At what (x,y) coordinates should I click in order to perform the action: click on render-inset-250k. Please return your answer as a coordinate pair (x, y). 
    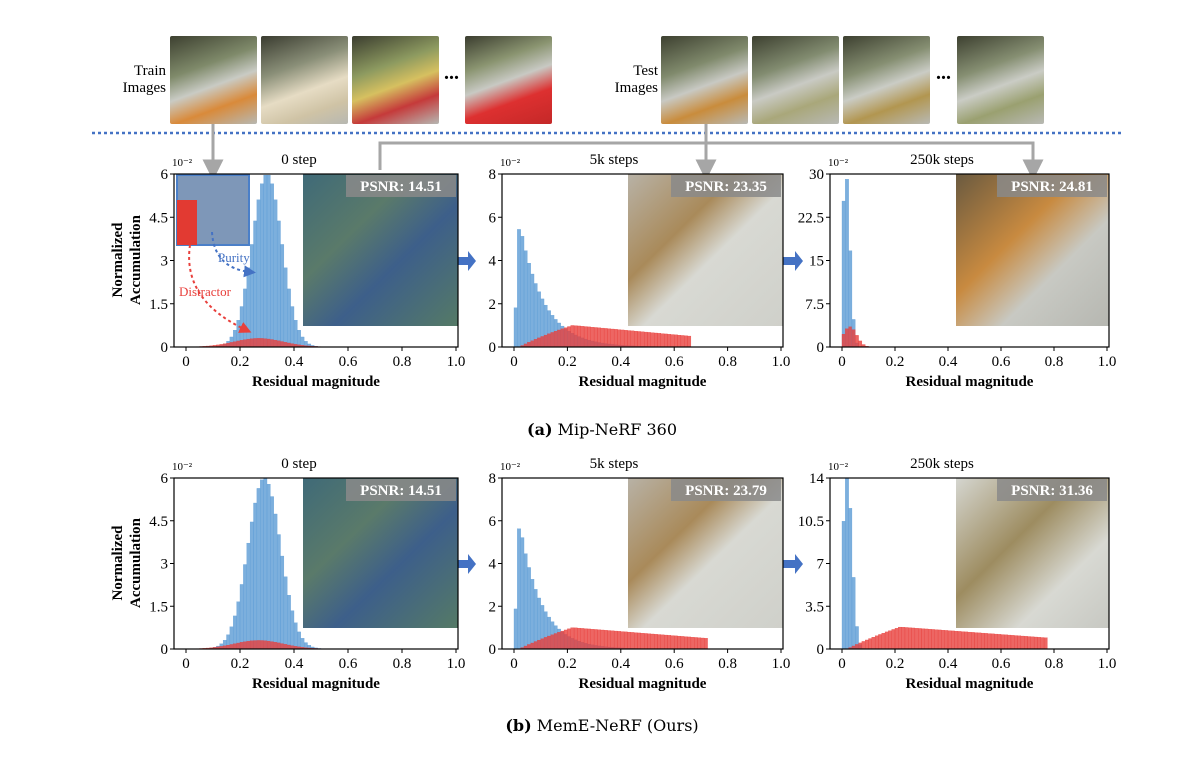
    Looking at the image, I should click on (1032, 250).